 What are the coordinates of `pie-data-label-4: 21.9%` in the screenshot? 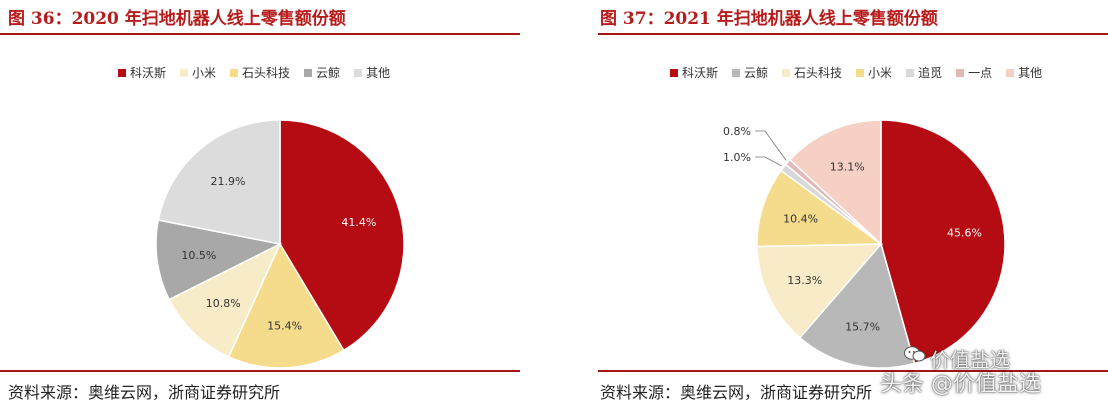 It's located at (228, 181).